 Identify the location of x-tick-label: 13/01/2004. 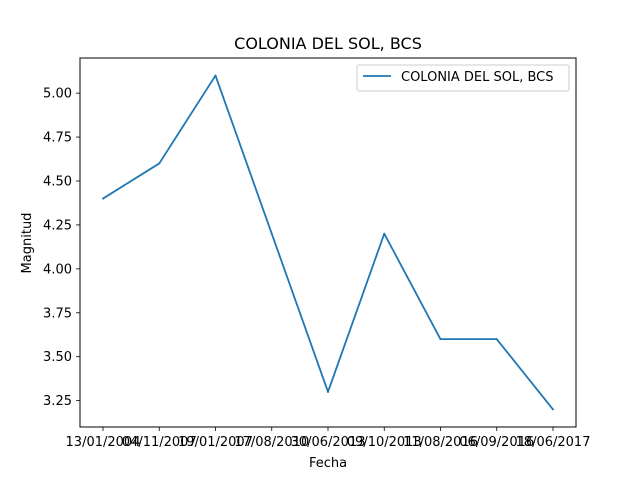
(103, 442).